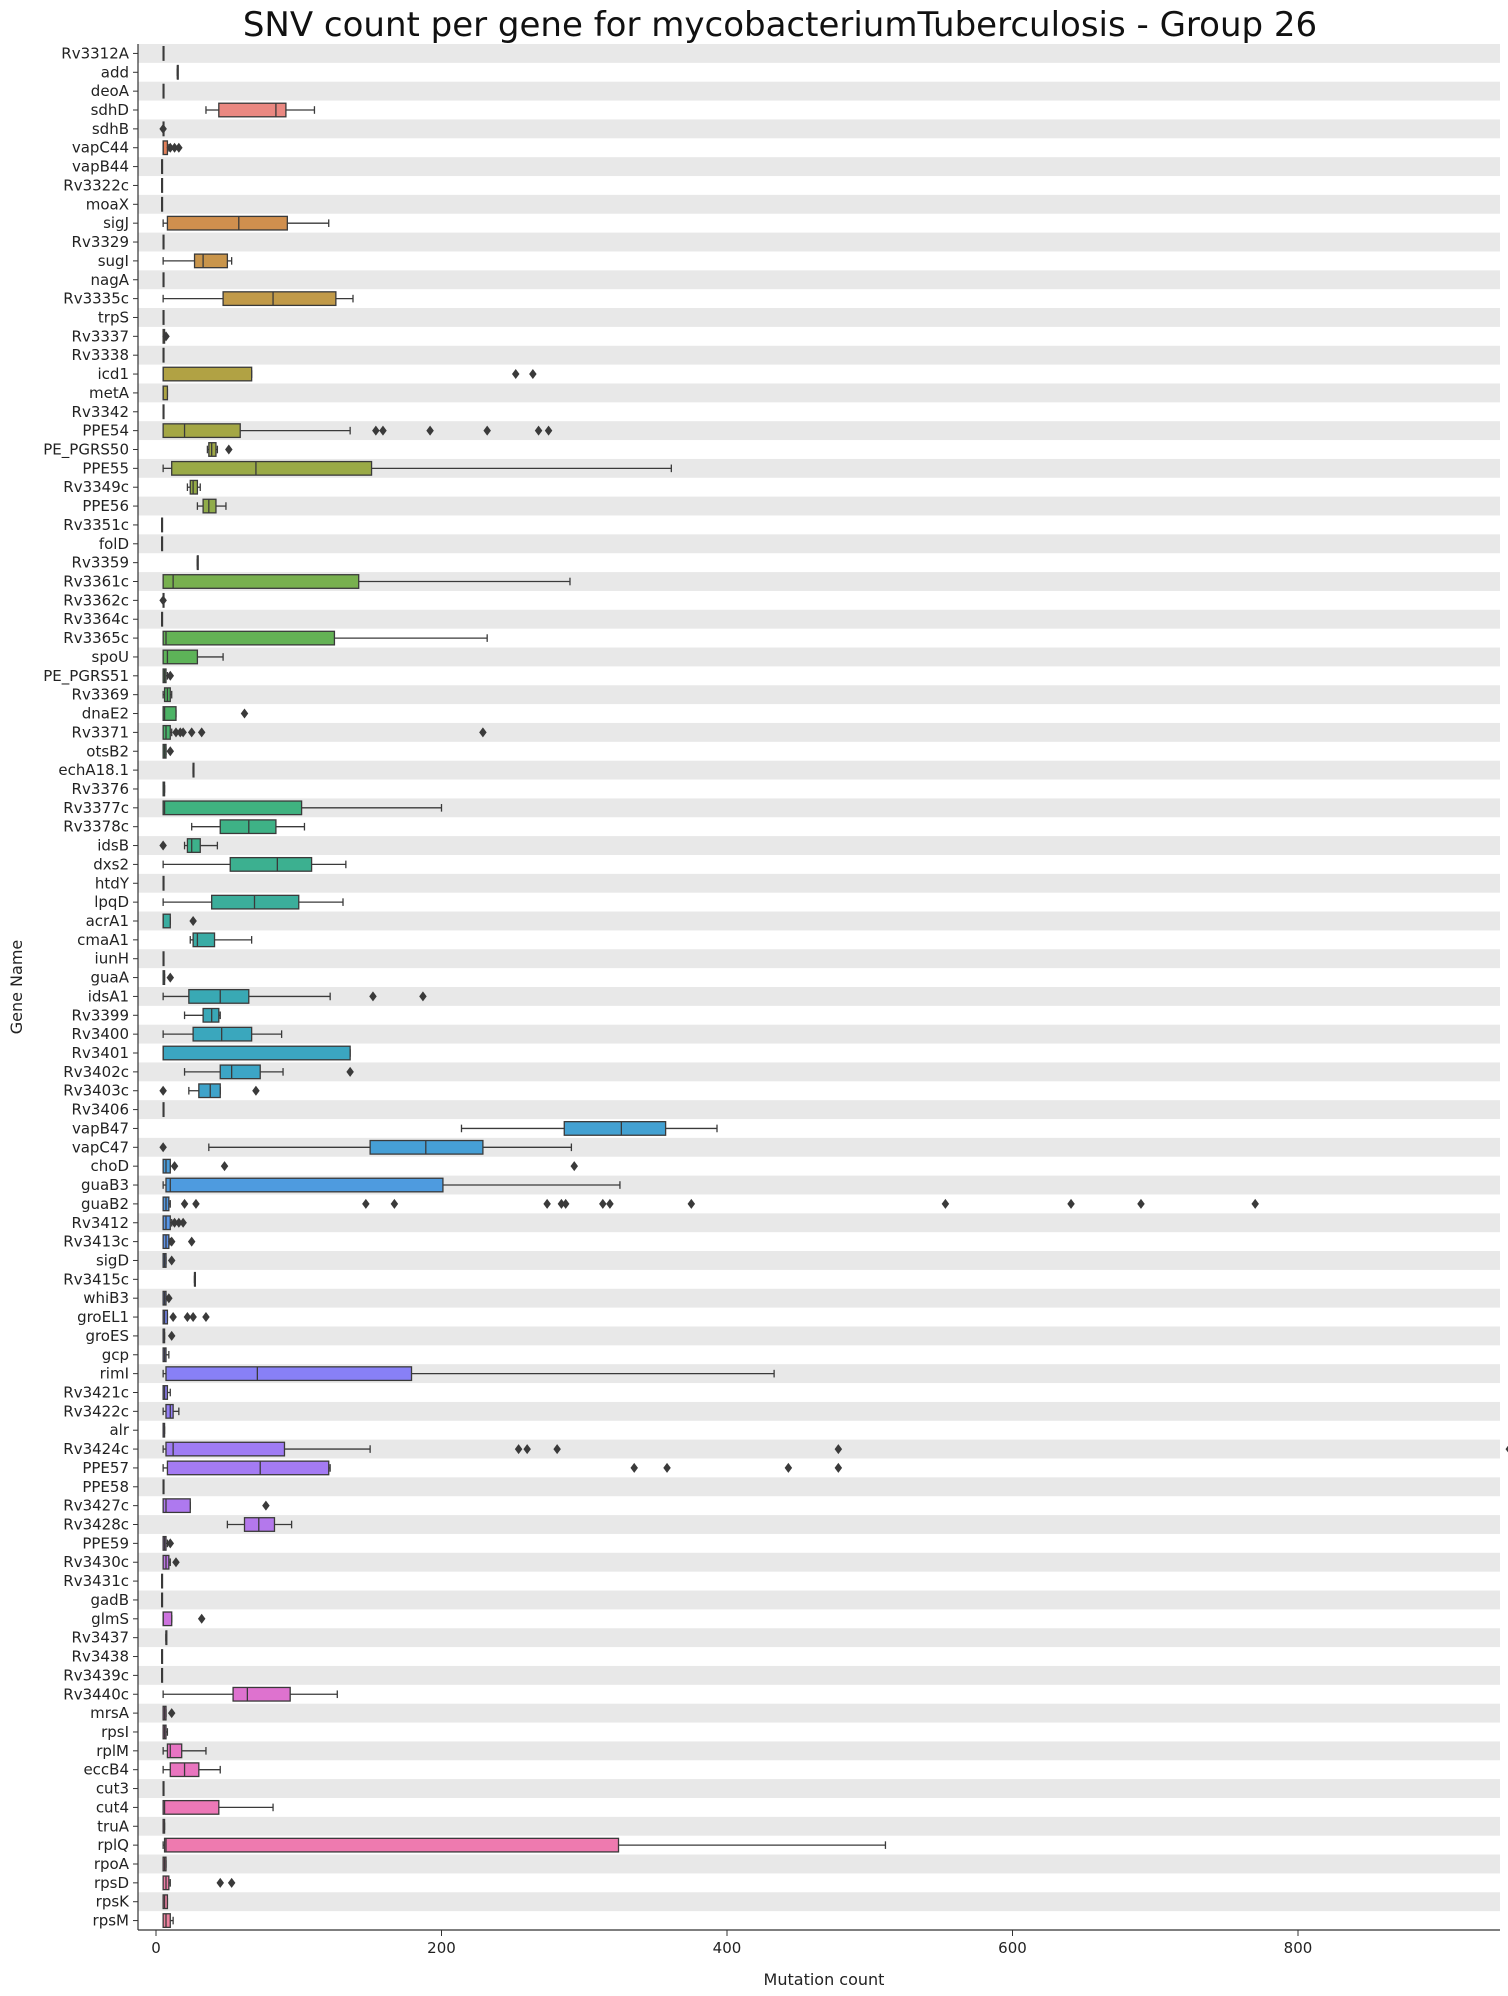  Describe the element at coordinates (112, 1807) in the screenshot. I see `y-tick-label: cut4` at that location.